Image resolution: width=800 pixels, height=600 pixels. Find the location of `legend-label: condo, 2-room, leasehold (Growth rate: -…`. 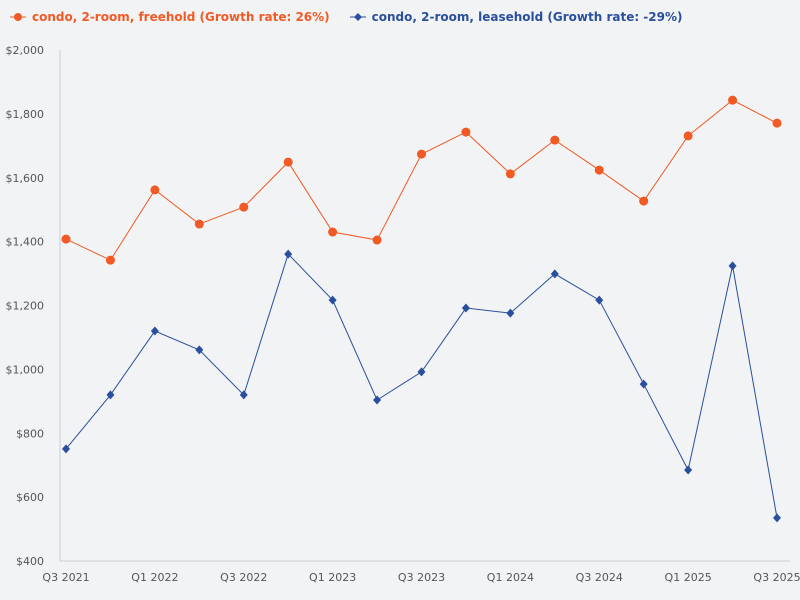

legend-label: condo, 2-room, leasehold (Growth rate: -… is located at coordinates (527, 17).